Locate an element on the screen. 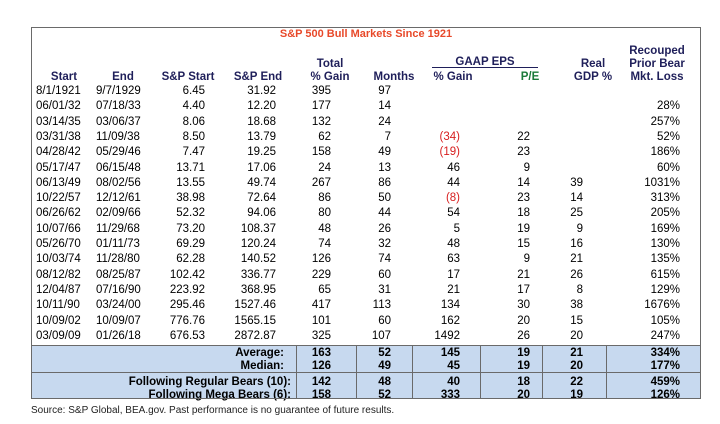 The image size is (720, 424). summary-value: 20 is located at coordinates (523, 395).